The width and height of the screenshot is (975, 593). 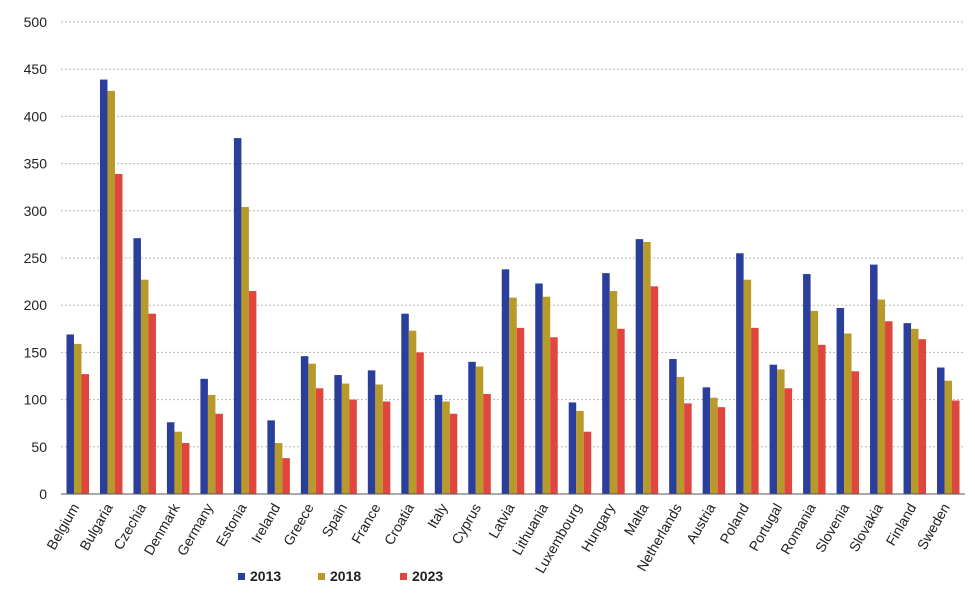 I want to click on bar-2018-czechia, so click(x=144, y=386).